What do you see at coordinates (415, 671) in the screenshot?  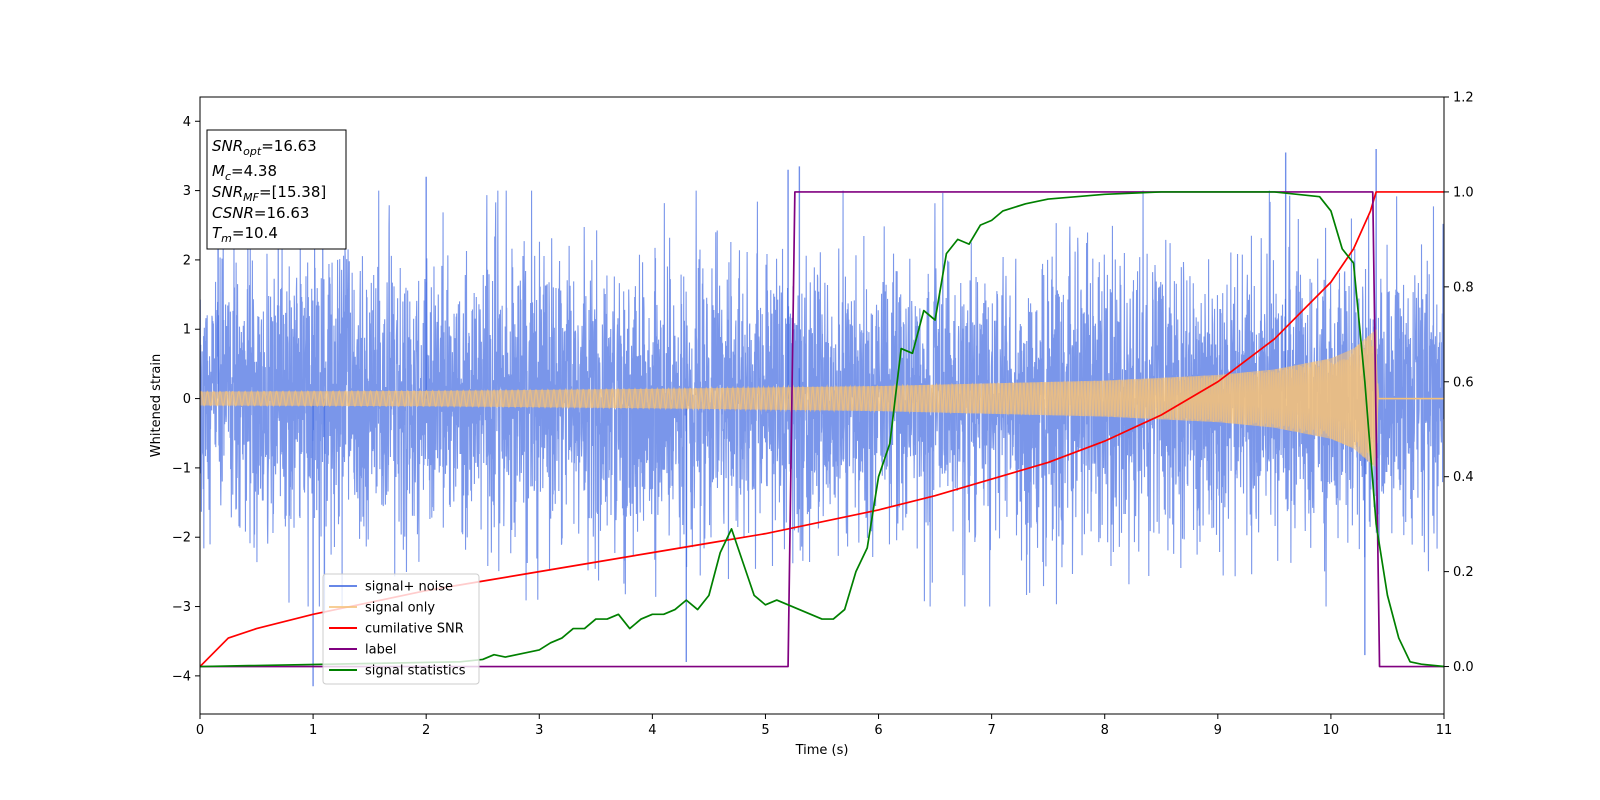 I see `legend-label: signal statistics` at bounding box center [415, 671].